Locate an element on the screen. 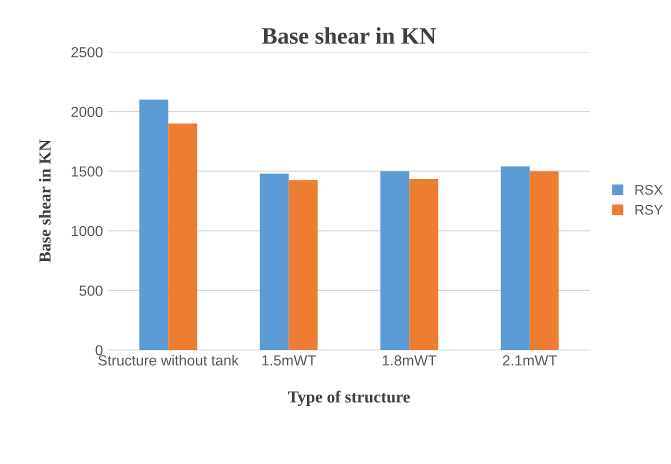  y-axis-title: Base shear in KN is located at coordinates (44, 201).